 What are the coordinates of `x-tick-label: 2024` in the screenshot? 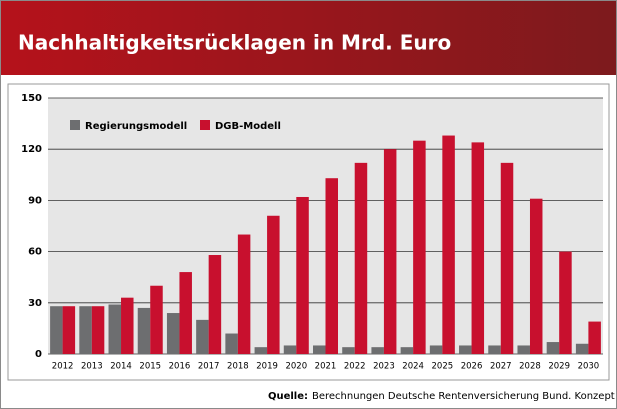 It's located at (413, 367).